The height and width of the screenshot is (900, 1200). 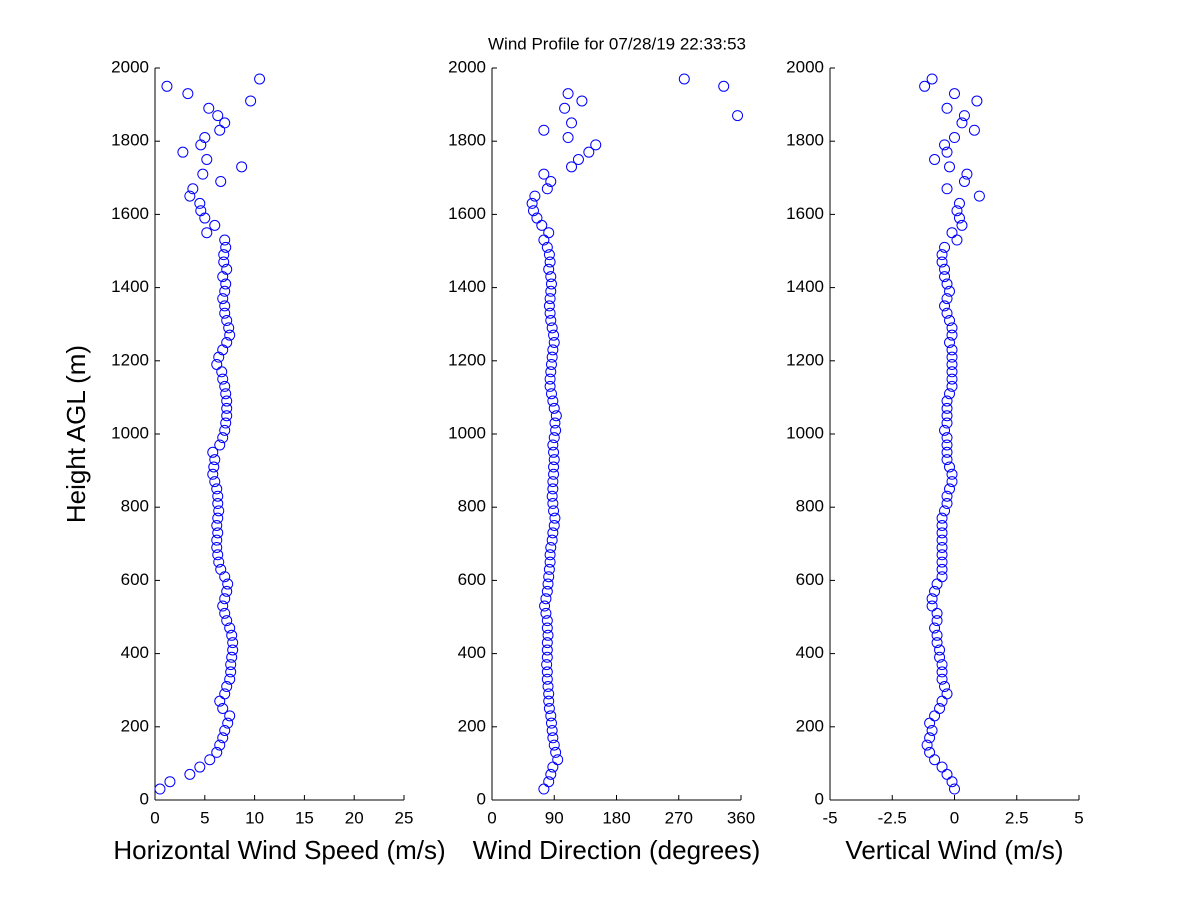 What do you see at coordinates (954, 817) in the screenshot?
I see `x-tick-label: 0` at bounding box center [954, 817].